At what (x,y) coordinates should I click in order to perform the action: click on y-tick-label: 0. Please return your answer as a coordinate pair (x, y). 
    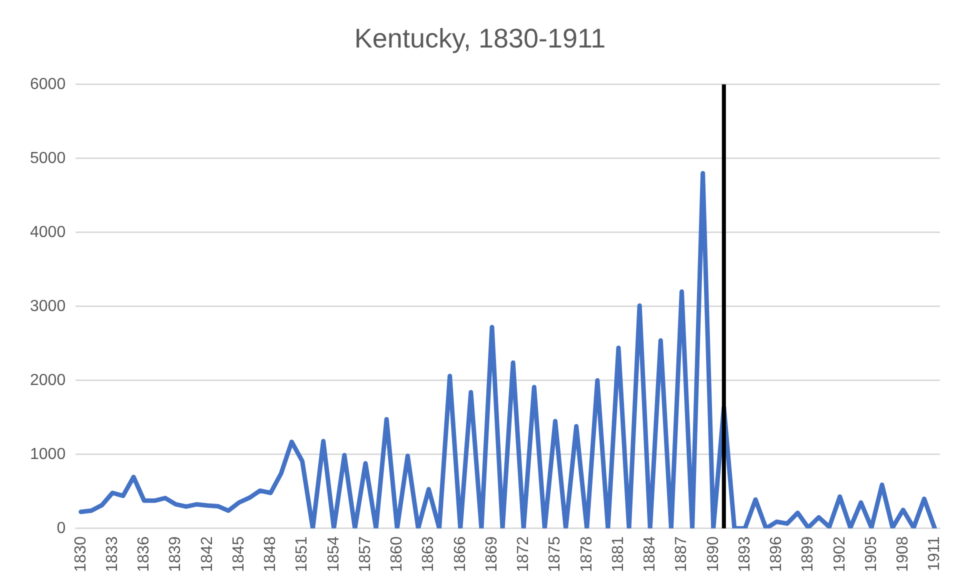
    Looking at the image, I should click on (61, 528).